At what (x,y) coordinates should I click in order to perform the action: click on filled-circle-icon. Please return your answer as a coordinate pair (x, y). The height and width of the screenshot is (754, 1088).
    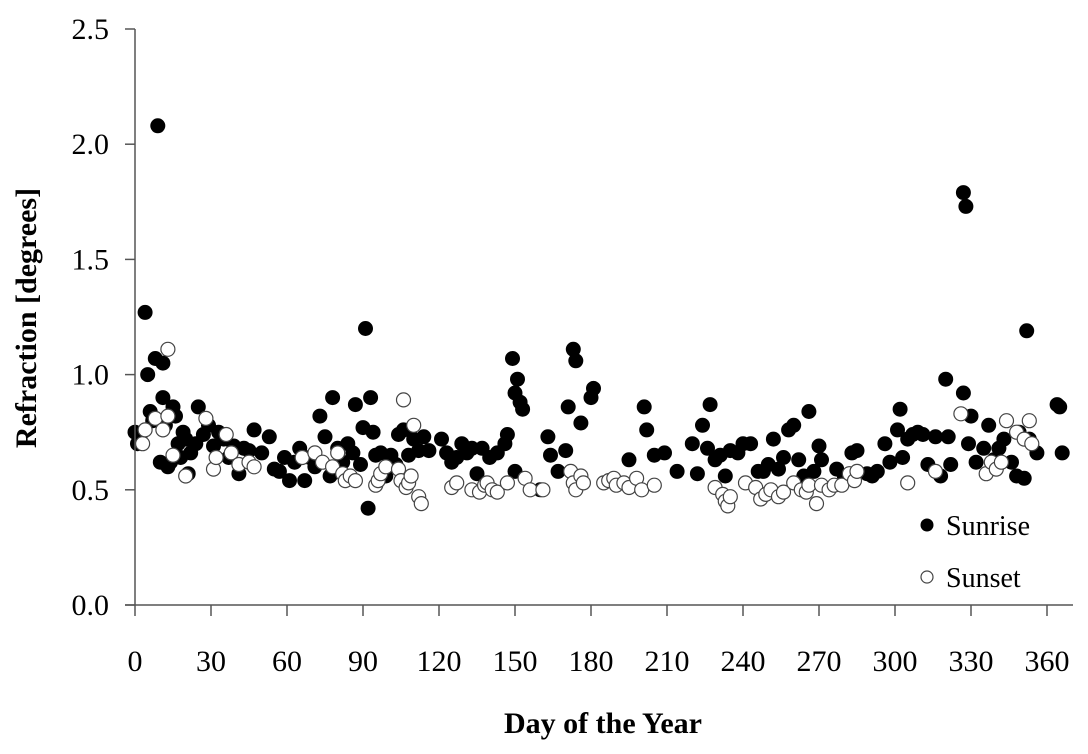
    Looking at the image, I should click on (927, 525).